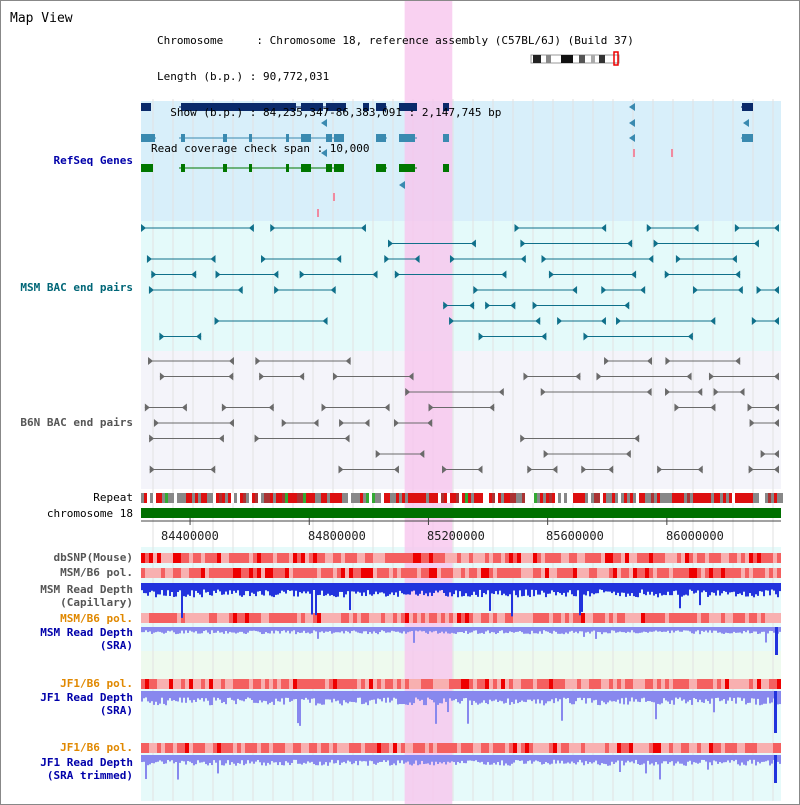 The image size is (800, 805). What do you see at coordinates (76, 422) in the screenshot?
I see `track-label-b6n-bac: B6N BAC end pairs` at bounding box center [76, 422].